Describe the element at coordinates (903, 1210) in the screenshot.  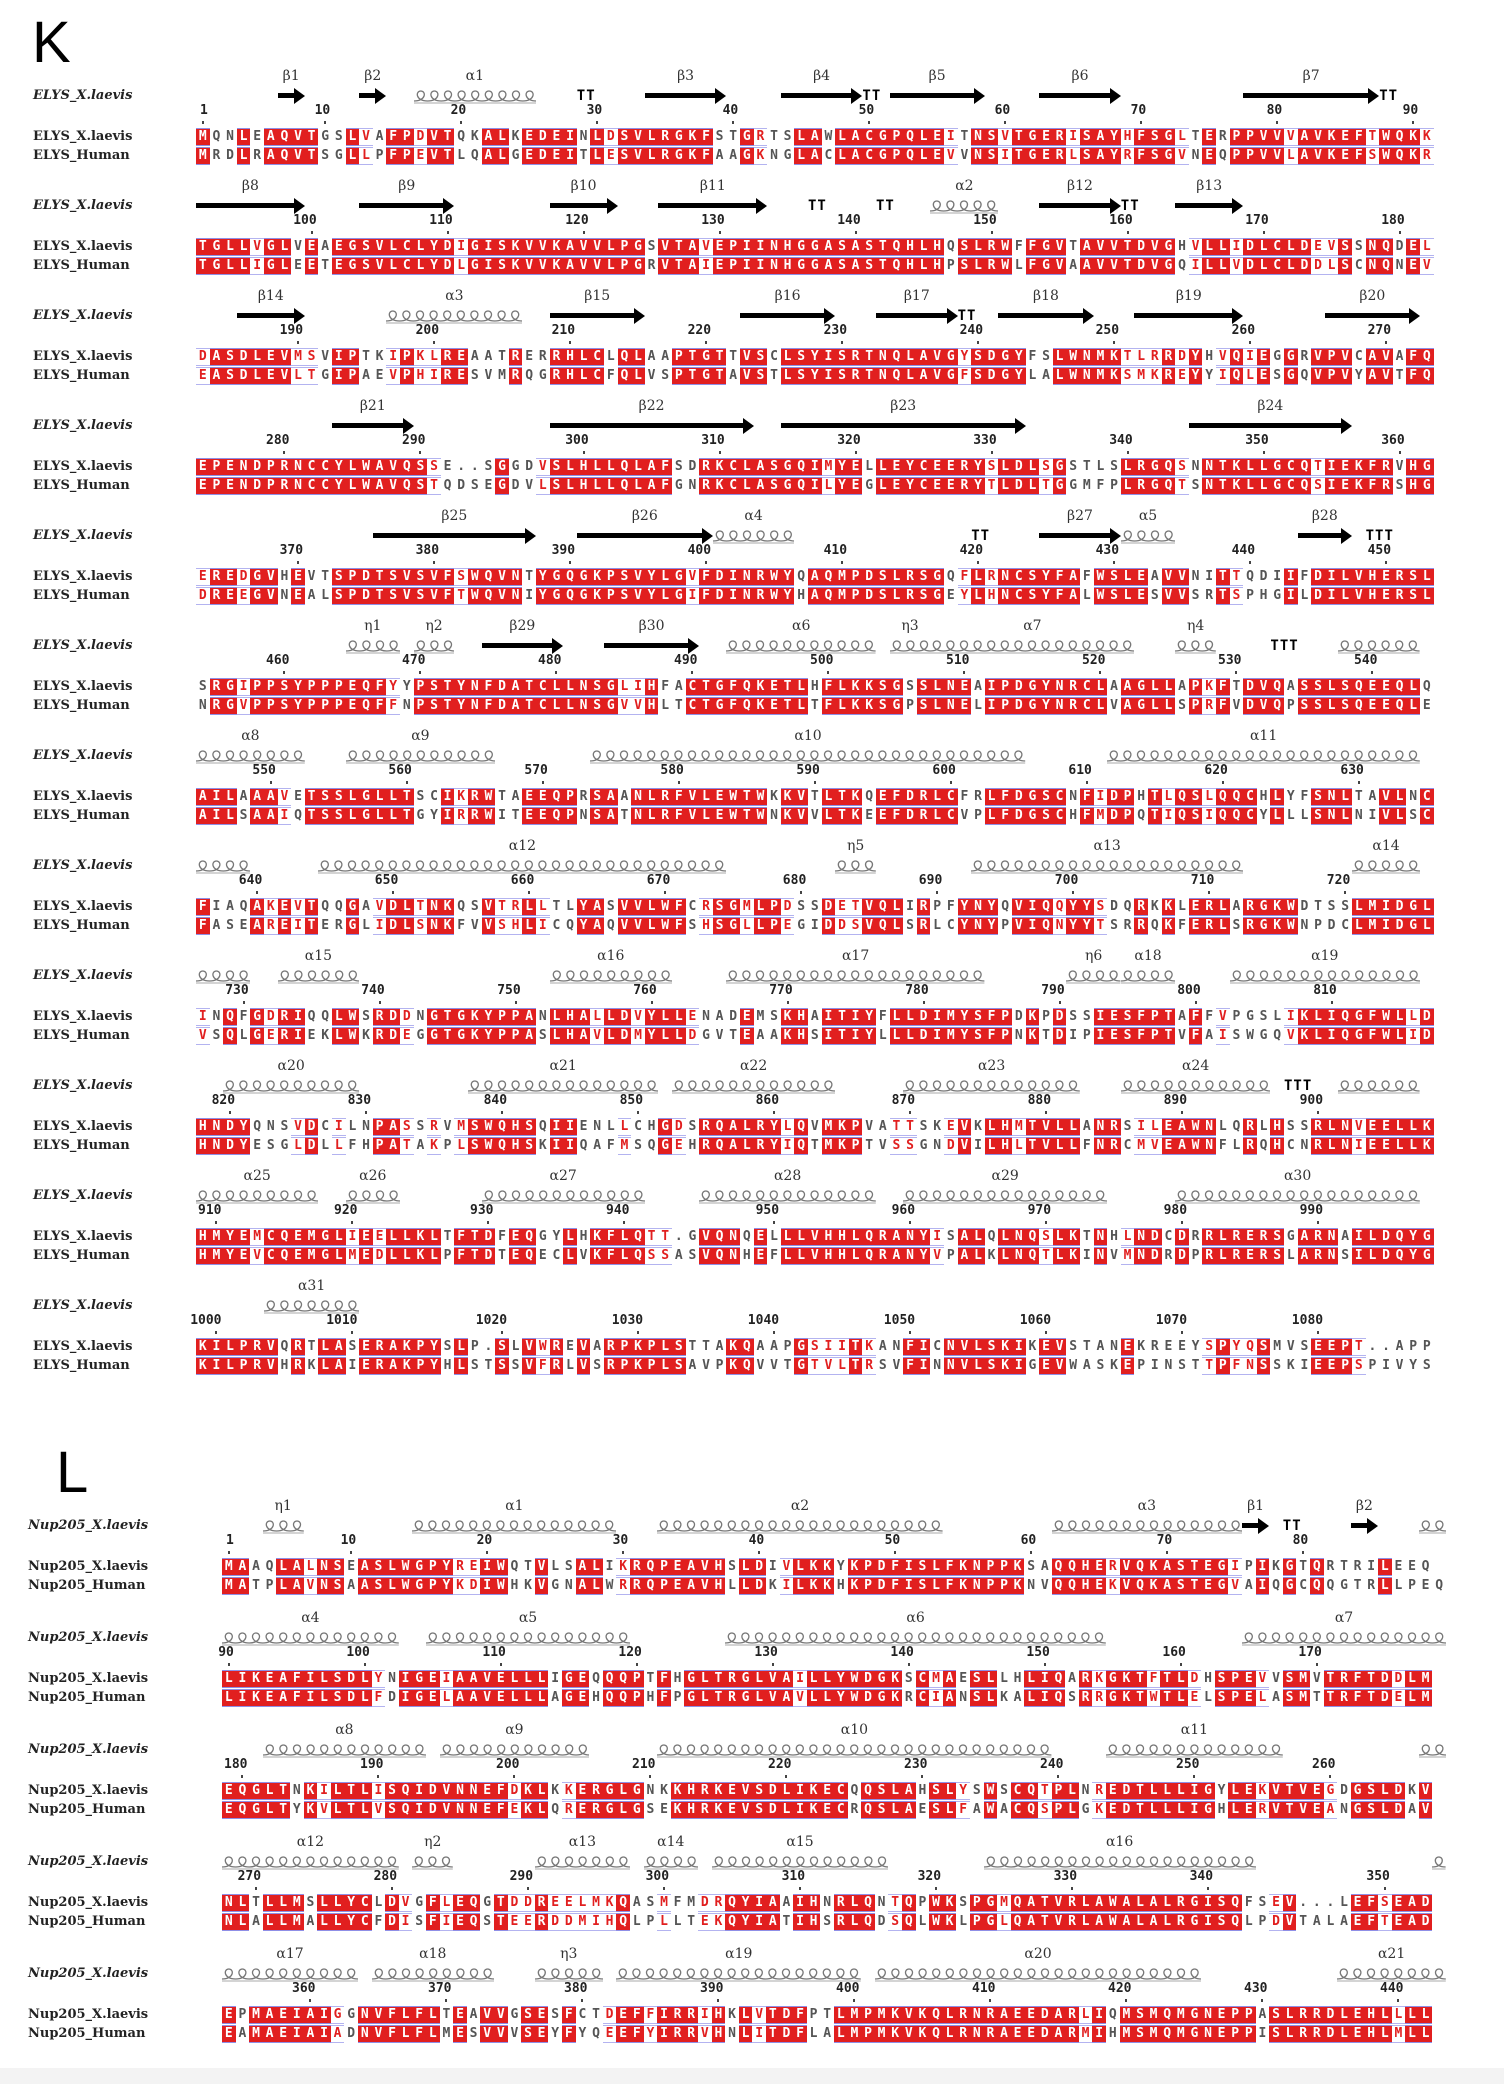
I see `residue-number: 960` at that location.